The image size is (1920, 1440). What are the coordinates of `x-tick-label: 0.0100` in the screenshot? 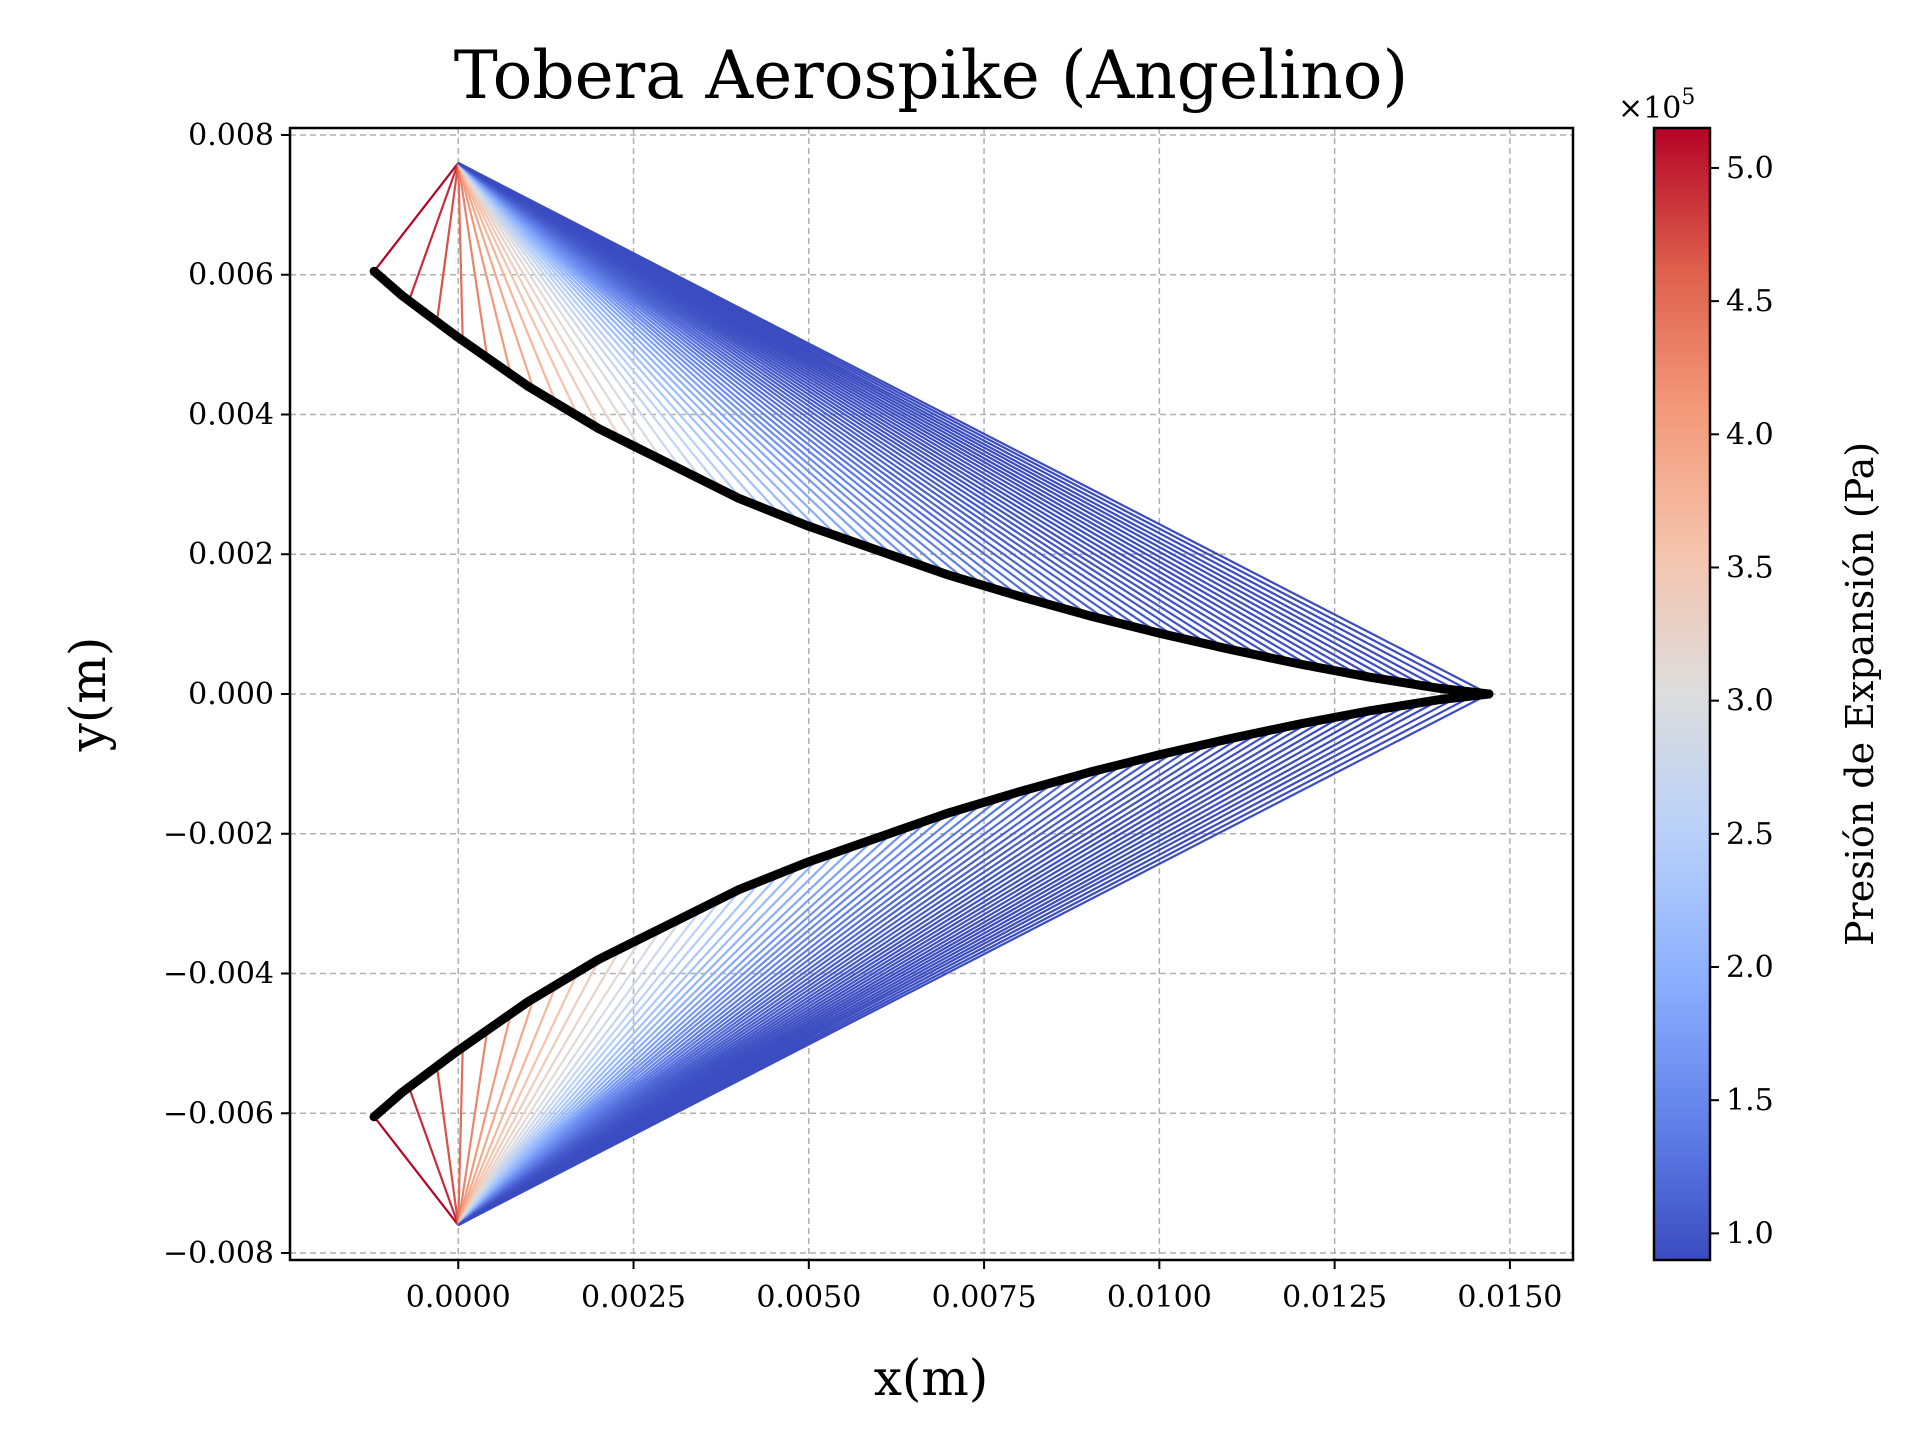 It's located at (1159, 1297).